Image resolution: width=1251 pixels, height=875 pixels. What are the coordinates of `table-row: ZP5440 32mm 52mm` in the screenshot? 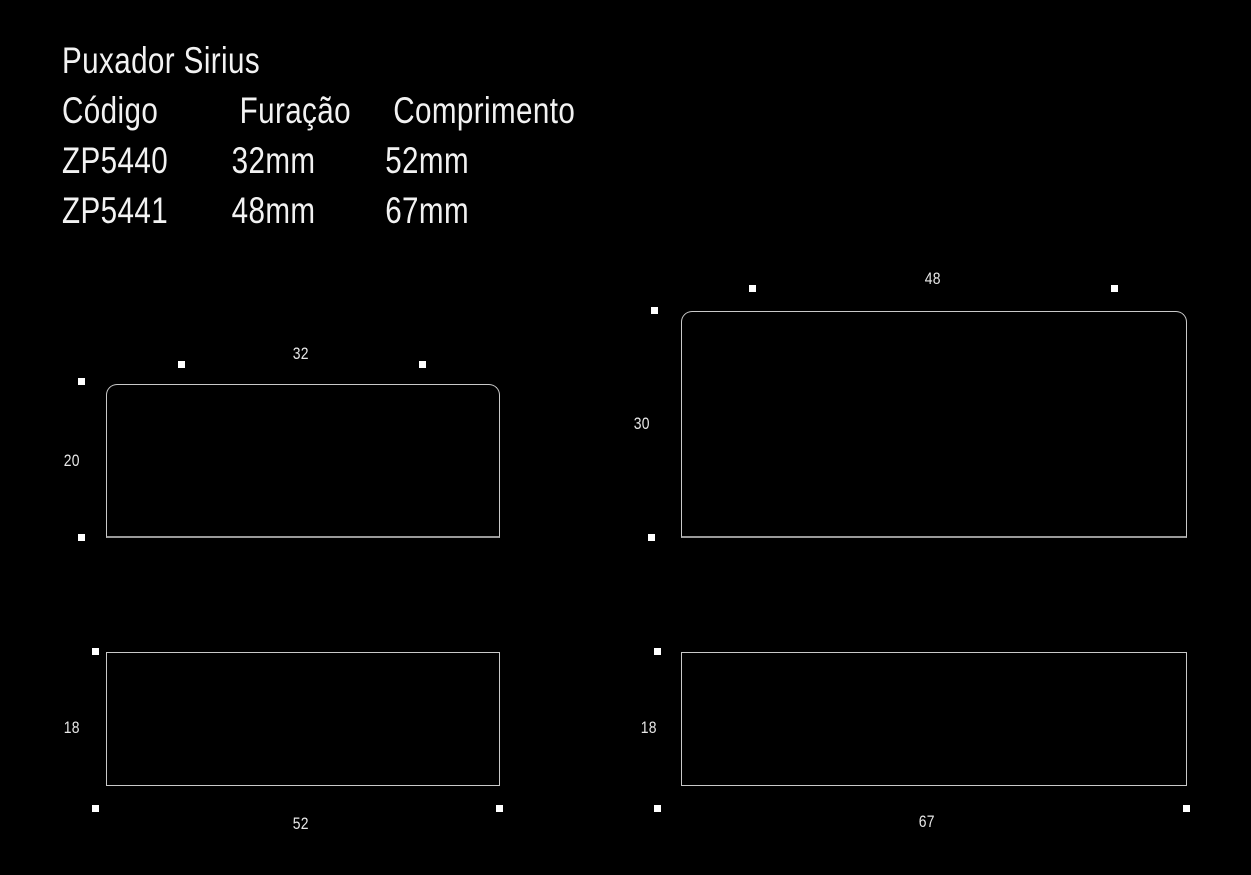 It's located at (347, 161).